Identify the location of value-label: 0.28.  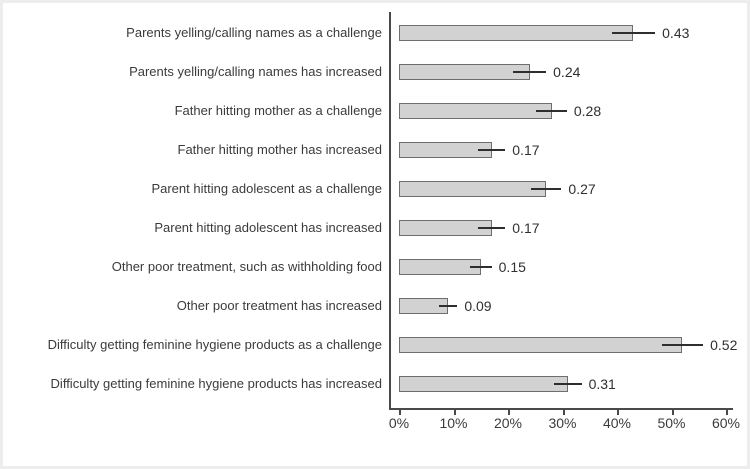
(587, 111).